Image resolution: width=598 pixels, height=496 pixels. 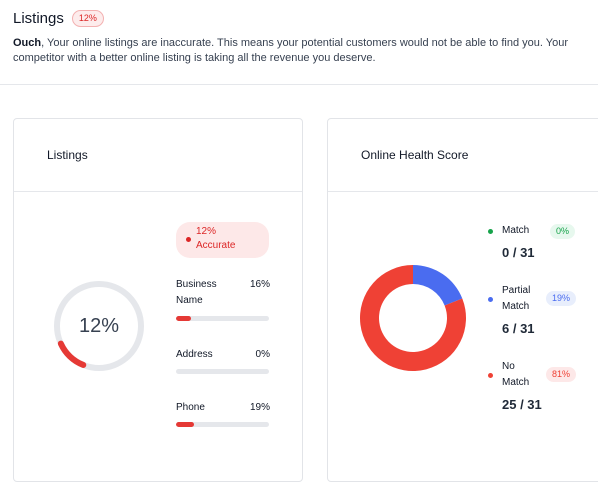 I want to click on health-card-title: Online Health Score, so click(x=463, y=155).